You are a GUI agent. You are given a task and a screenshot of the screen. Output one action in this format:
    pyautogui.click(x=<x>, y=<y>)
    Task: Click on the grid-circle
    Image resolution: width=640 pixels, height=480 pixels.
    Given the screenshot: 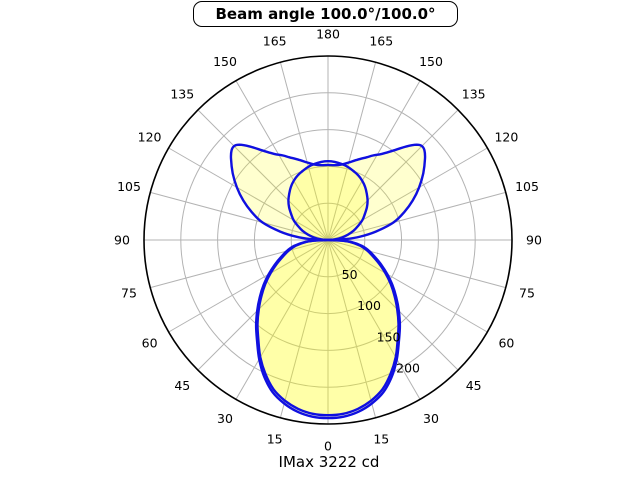 What is the action you would take?
    pyautogui.click(x=328, y=240)
    